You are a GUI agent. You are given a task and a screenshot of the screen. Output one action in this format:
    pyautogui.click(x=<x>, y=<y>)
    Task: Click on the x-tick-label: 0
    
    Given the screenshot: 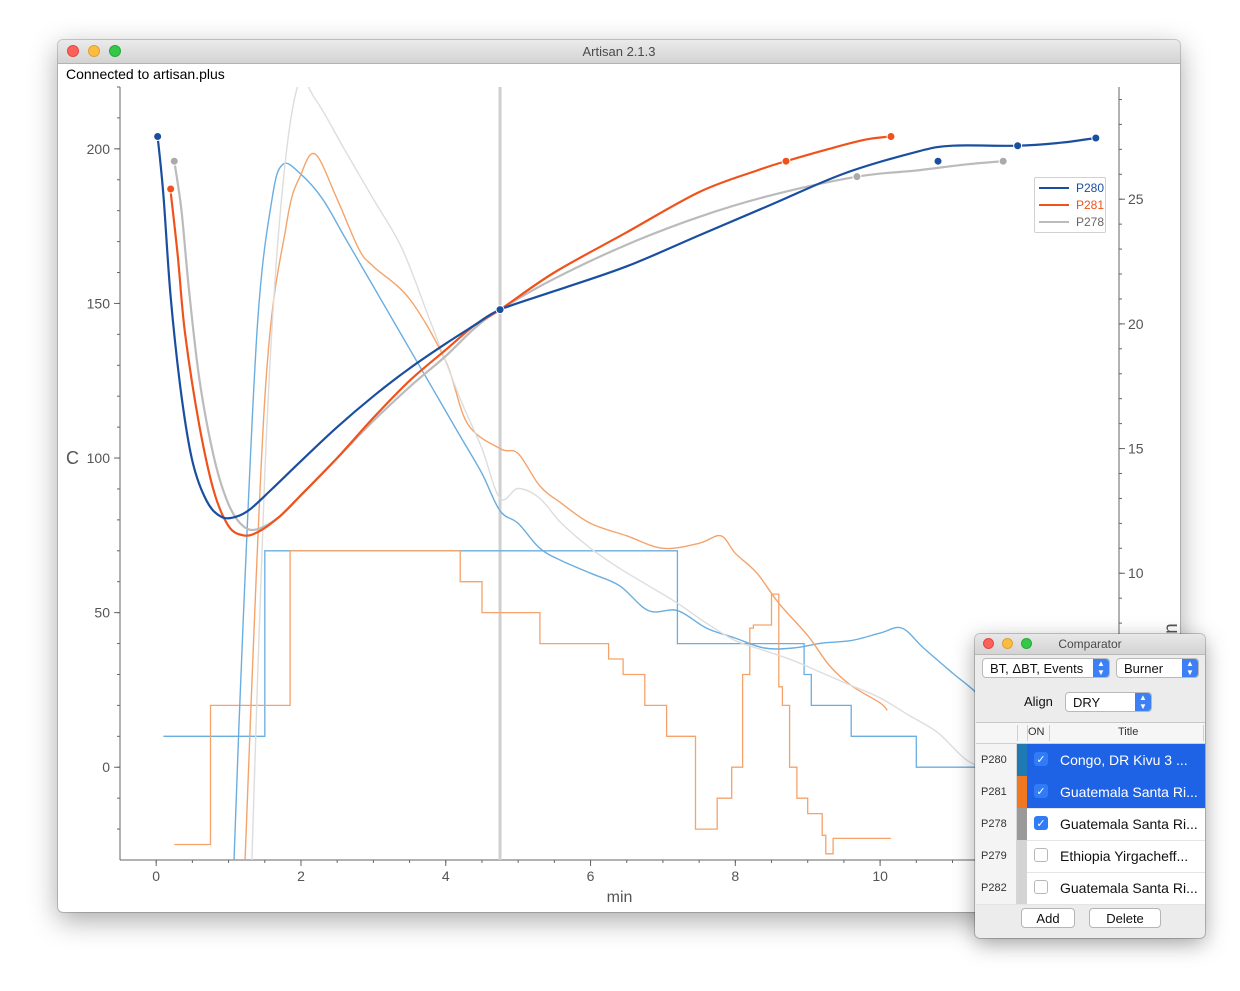 What is the action you would take?
    pyautogui.click(x=156, y=876)
    